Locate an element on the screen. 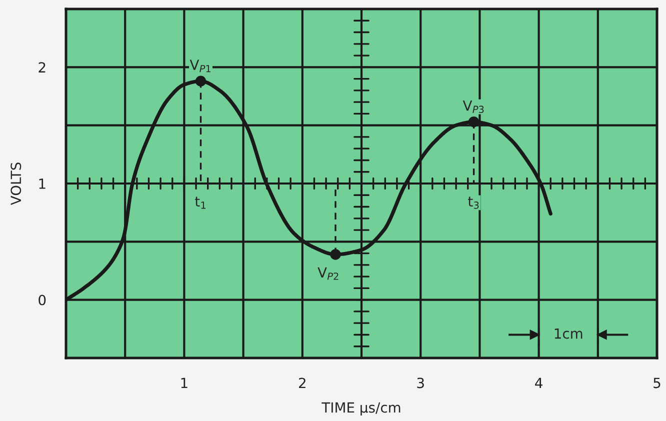  x-tick-label: 3 is located at coordinates (420, 383).